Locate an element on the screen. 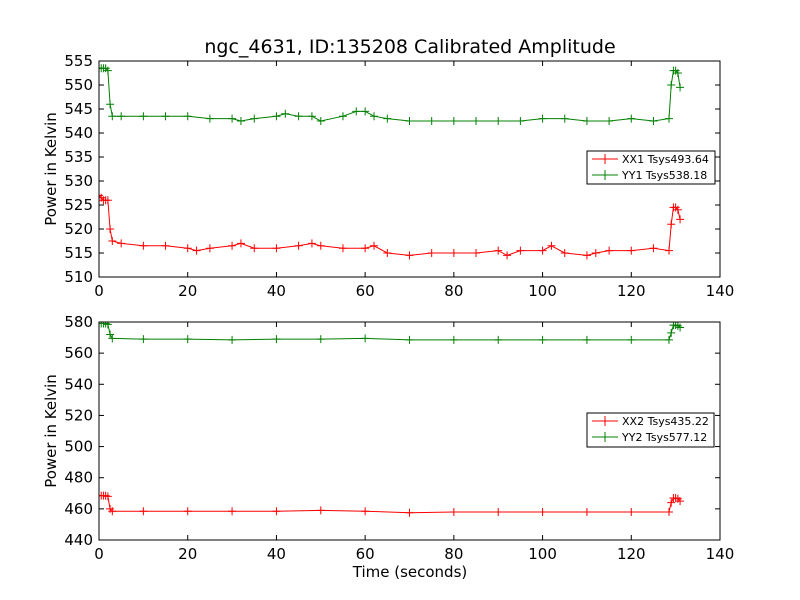 This screenshot has height=600, width=800. top-y-tick-label: 550 is located at coordinates (78, 85).